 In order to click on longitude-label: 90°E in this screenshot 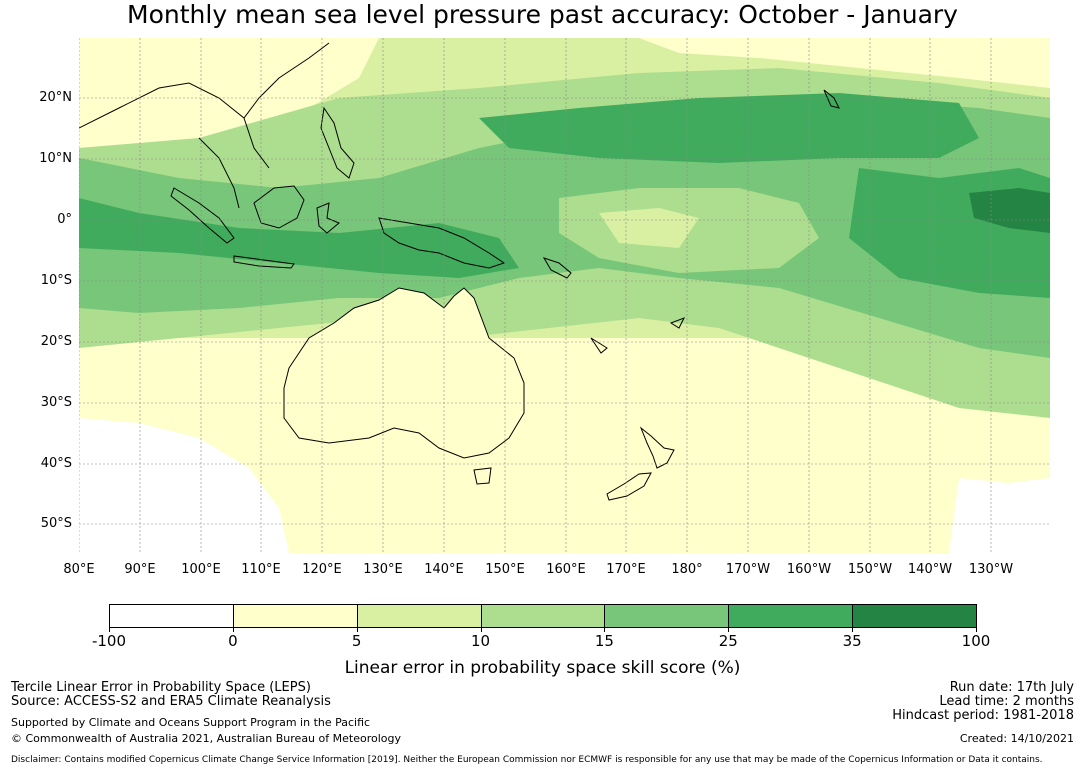, I will do `click(140, 569)`.